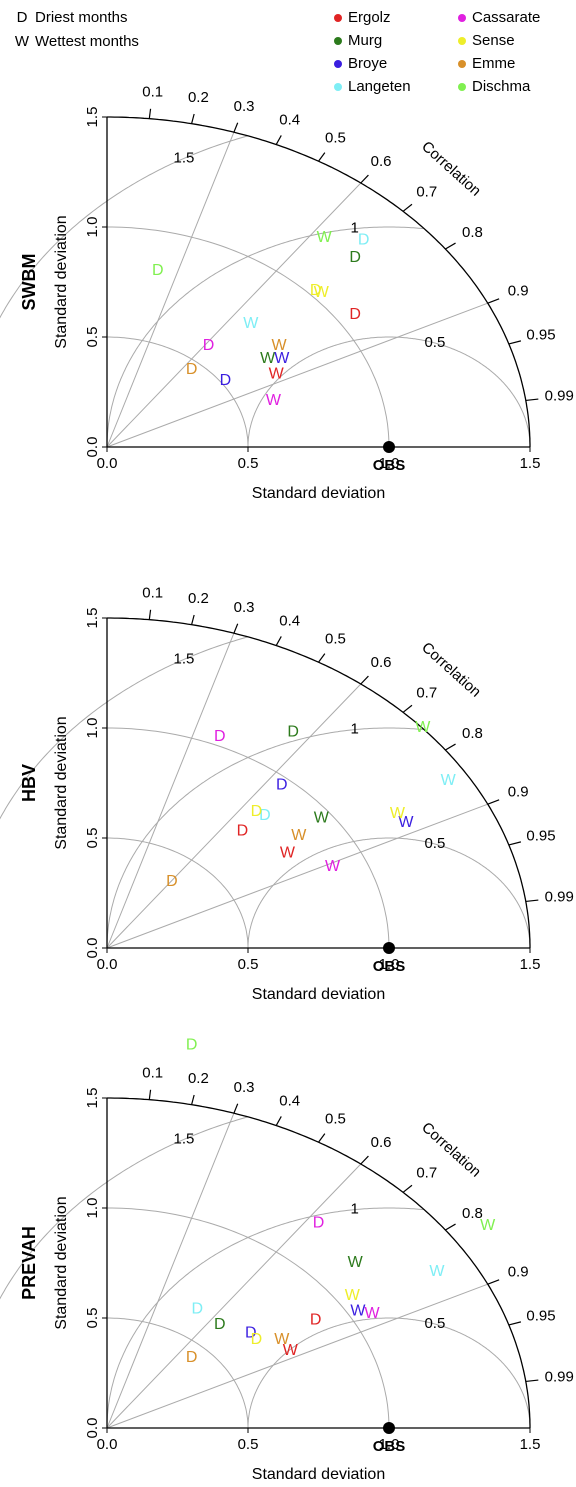  I want to click on obs-label: OBS, so click(389, 465).